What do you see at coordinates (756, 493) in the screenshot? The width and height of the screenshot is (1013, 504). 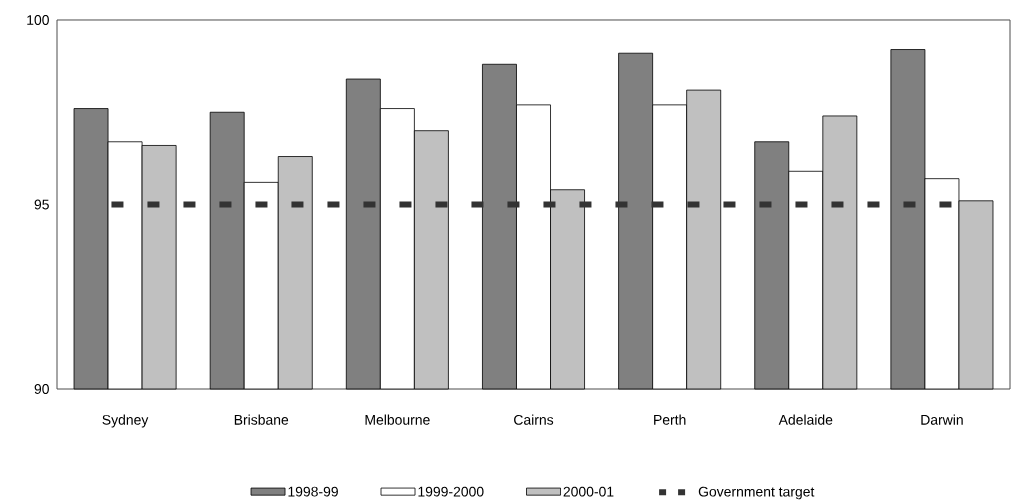 I see `legend-label: Government target` at bounding box center [756, 493].